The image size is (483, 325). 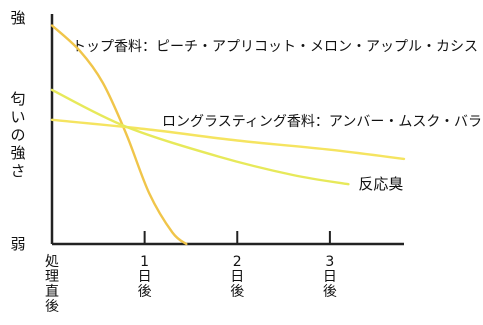 I want to click on x-axis-tick-label: 2, so click(x=237, y=262).